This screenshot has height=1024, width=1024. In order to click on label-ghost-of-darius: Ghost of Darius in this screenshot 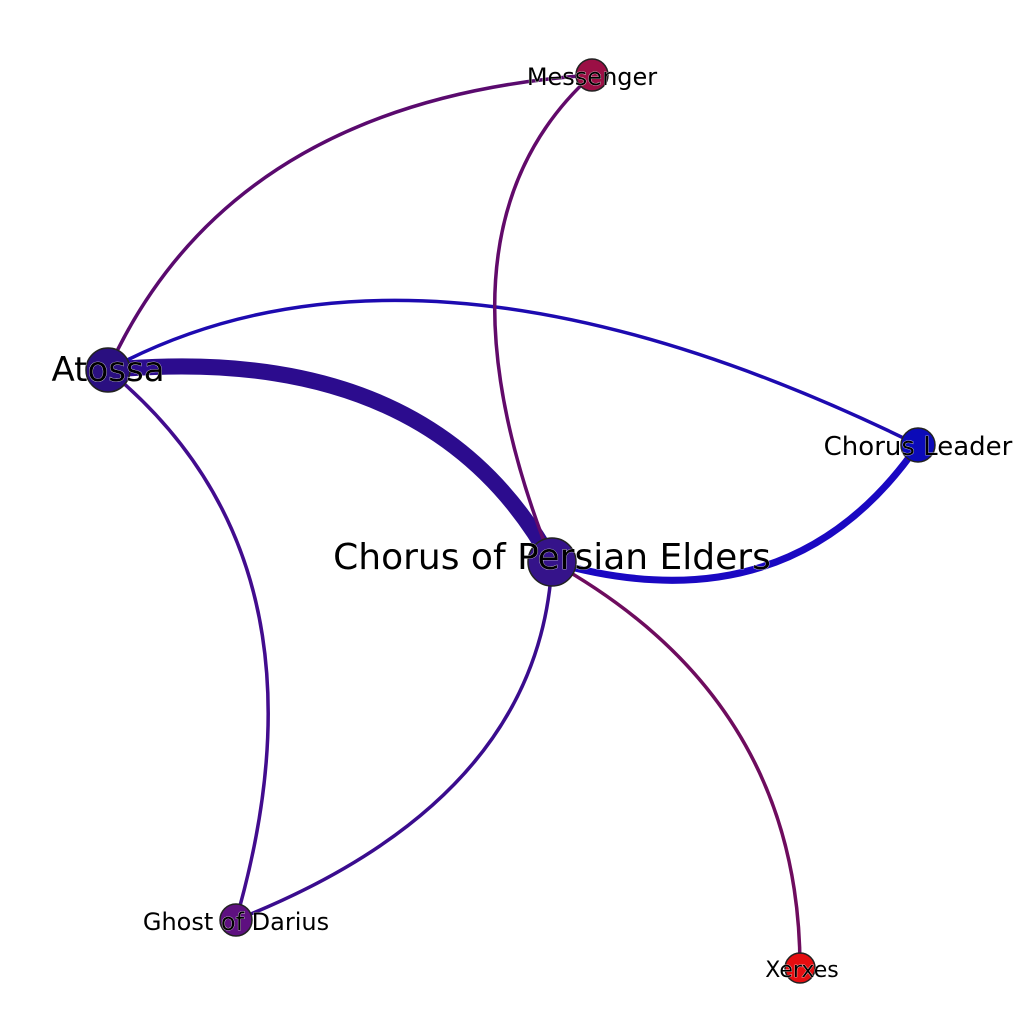, I will do `click(236, 922)`.